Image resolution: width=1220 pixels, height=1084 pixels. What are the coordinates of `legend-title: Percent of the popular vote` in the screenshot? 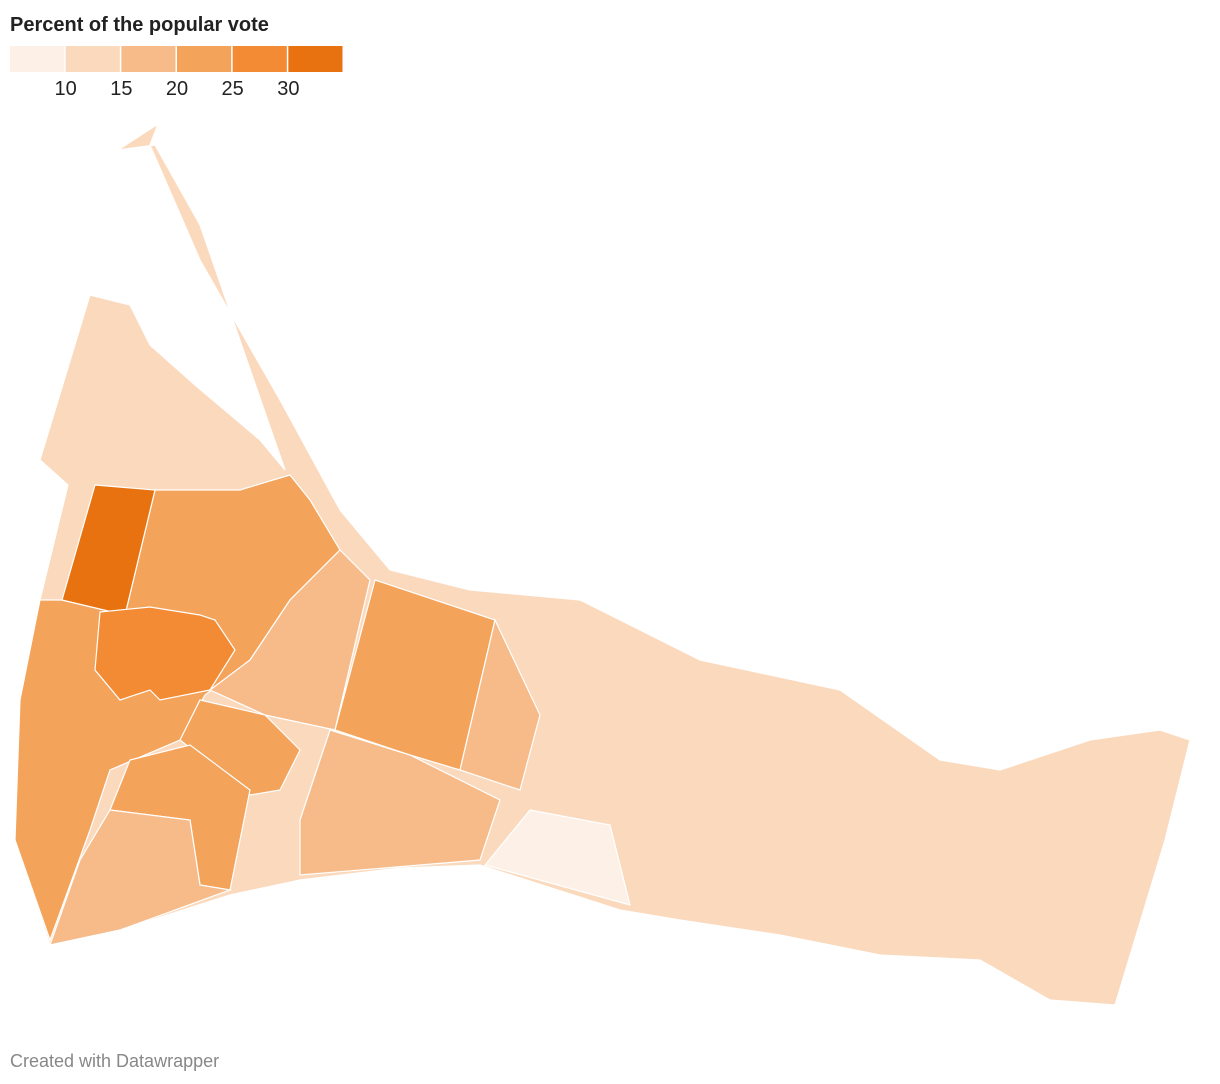 It's located at (139, 25).